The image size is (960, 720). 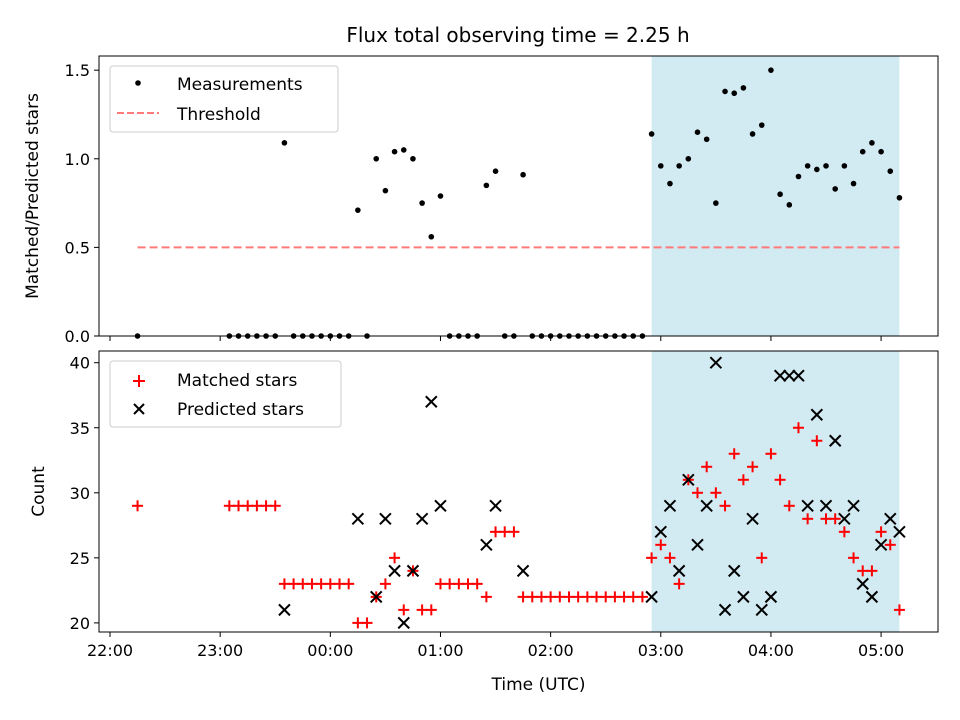 I want to click on top-y-ticks: 0.0 0.5 1.0 1.5, so click(x=82, y=203).